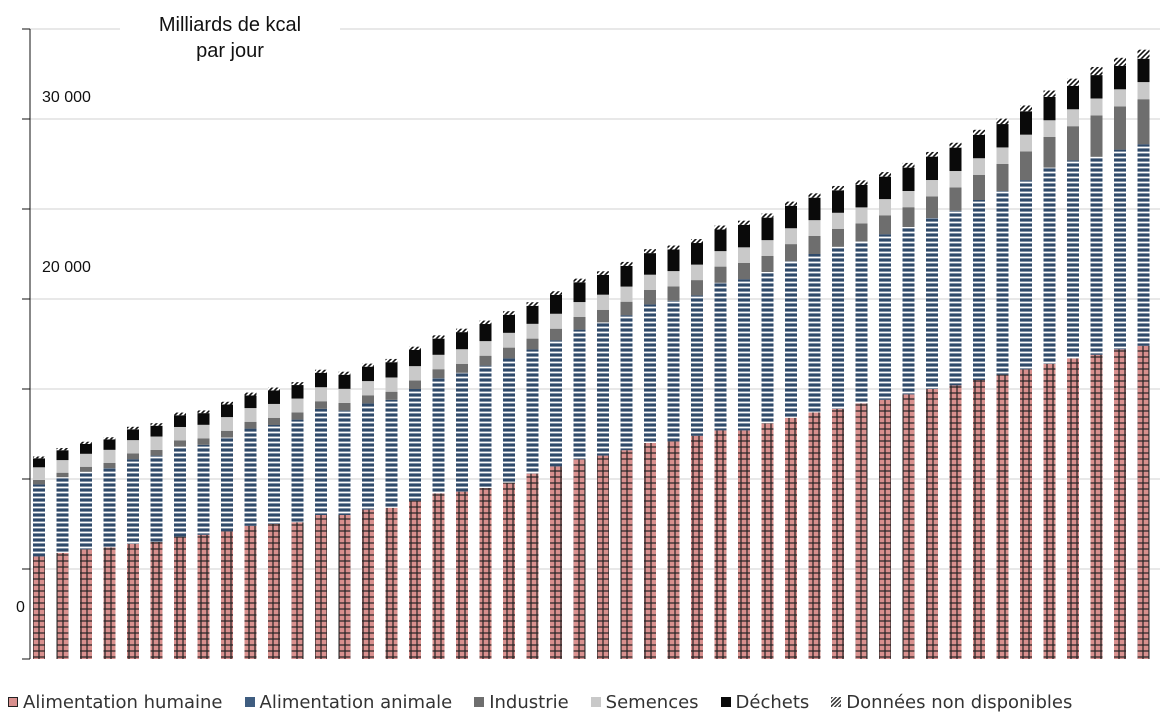  I want to click on legend-item: Déchets, so click(764, 702).